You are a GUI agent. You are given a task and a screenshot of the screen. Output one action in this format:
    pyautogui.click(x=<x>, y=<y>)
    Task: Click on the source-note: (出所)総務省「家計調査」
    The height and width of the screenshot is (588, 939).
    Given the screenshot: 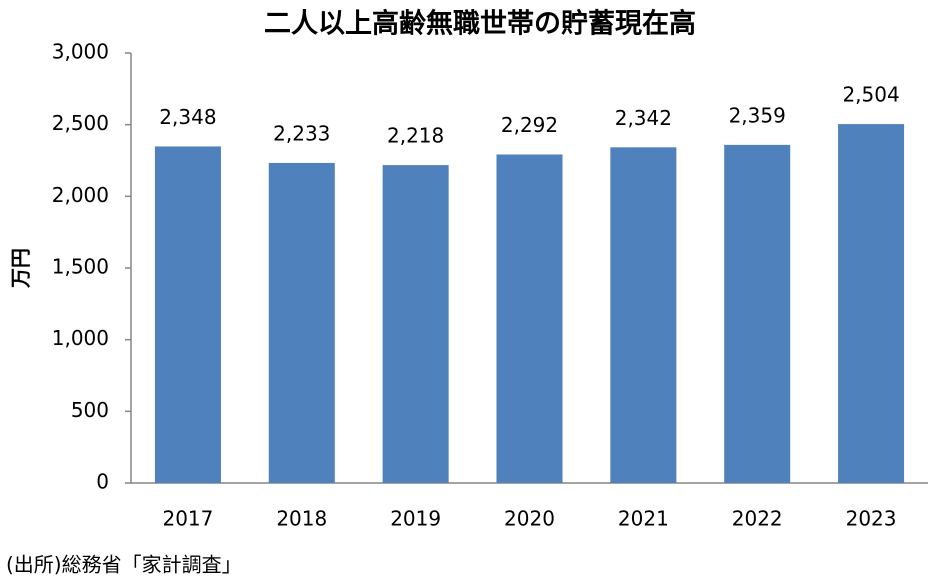 What is the action you would take?
    pyautogui.click(x=124, y=565)
    